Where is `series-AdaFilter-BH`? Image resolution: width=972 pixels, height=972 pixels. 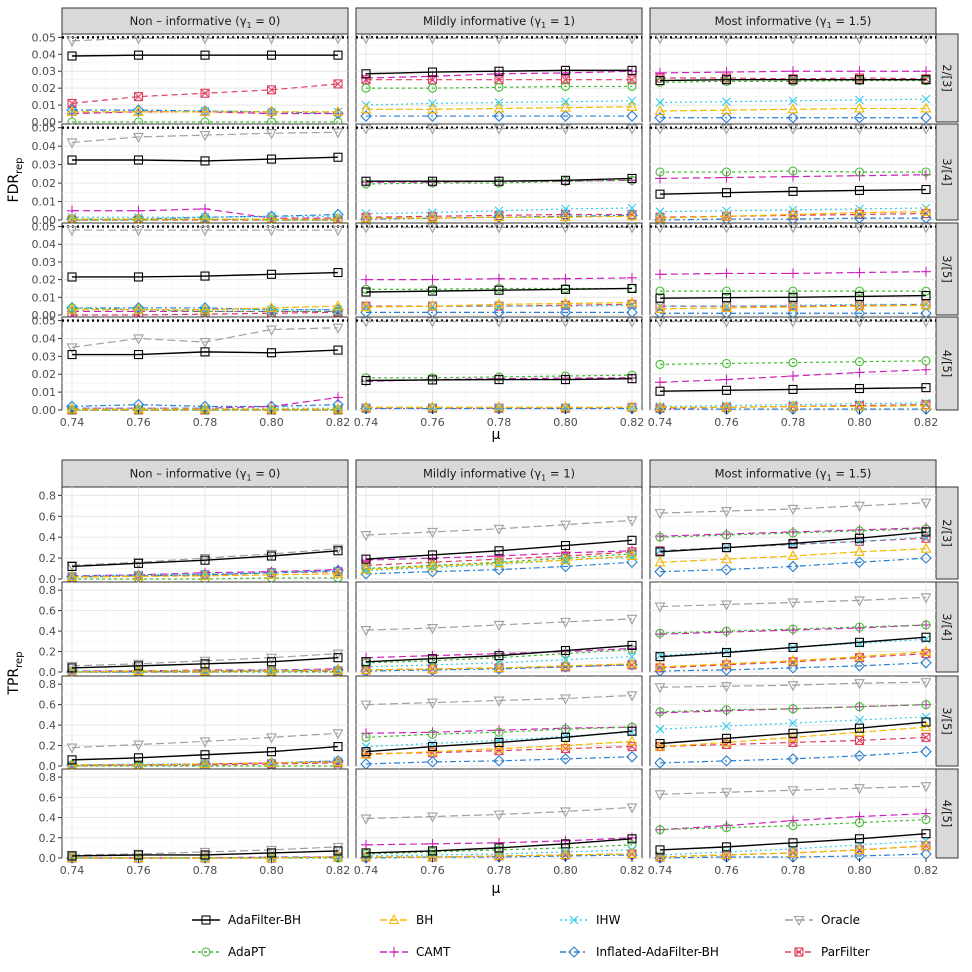 series-AdaFilter-BH is located at coordinates (793, 733).